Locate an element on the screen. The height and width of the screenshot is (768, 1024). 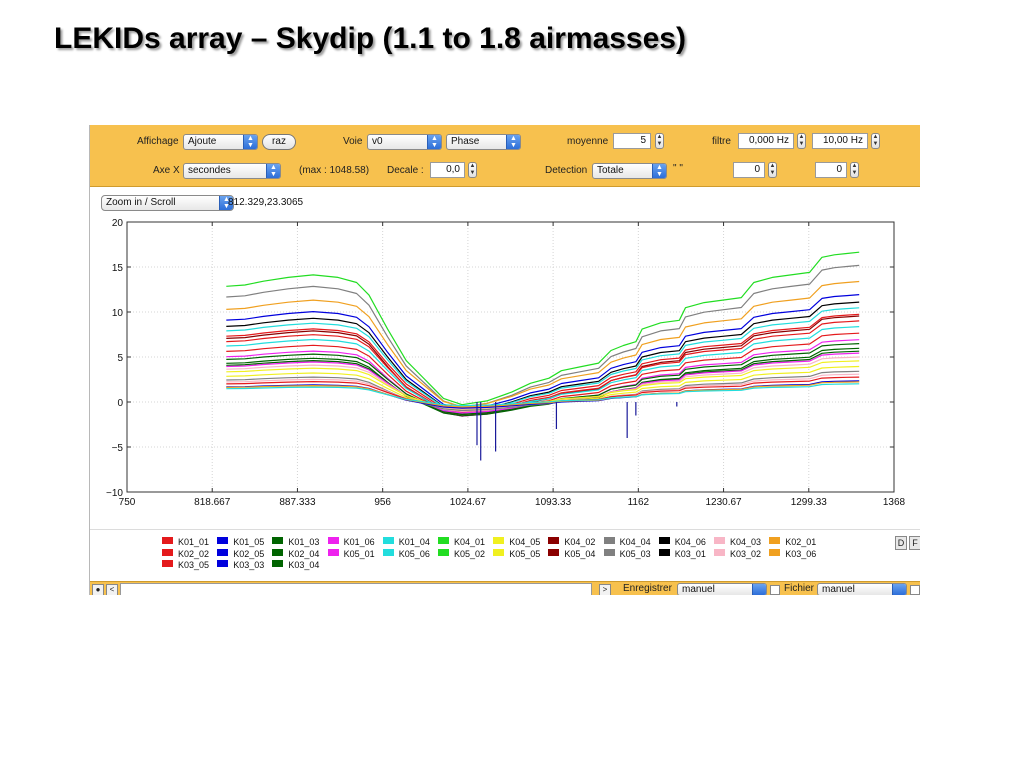
enregistrer-select: manuel is located at coordinates (722, 589).